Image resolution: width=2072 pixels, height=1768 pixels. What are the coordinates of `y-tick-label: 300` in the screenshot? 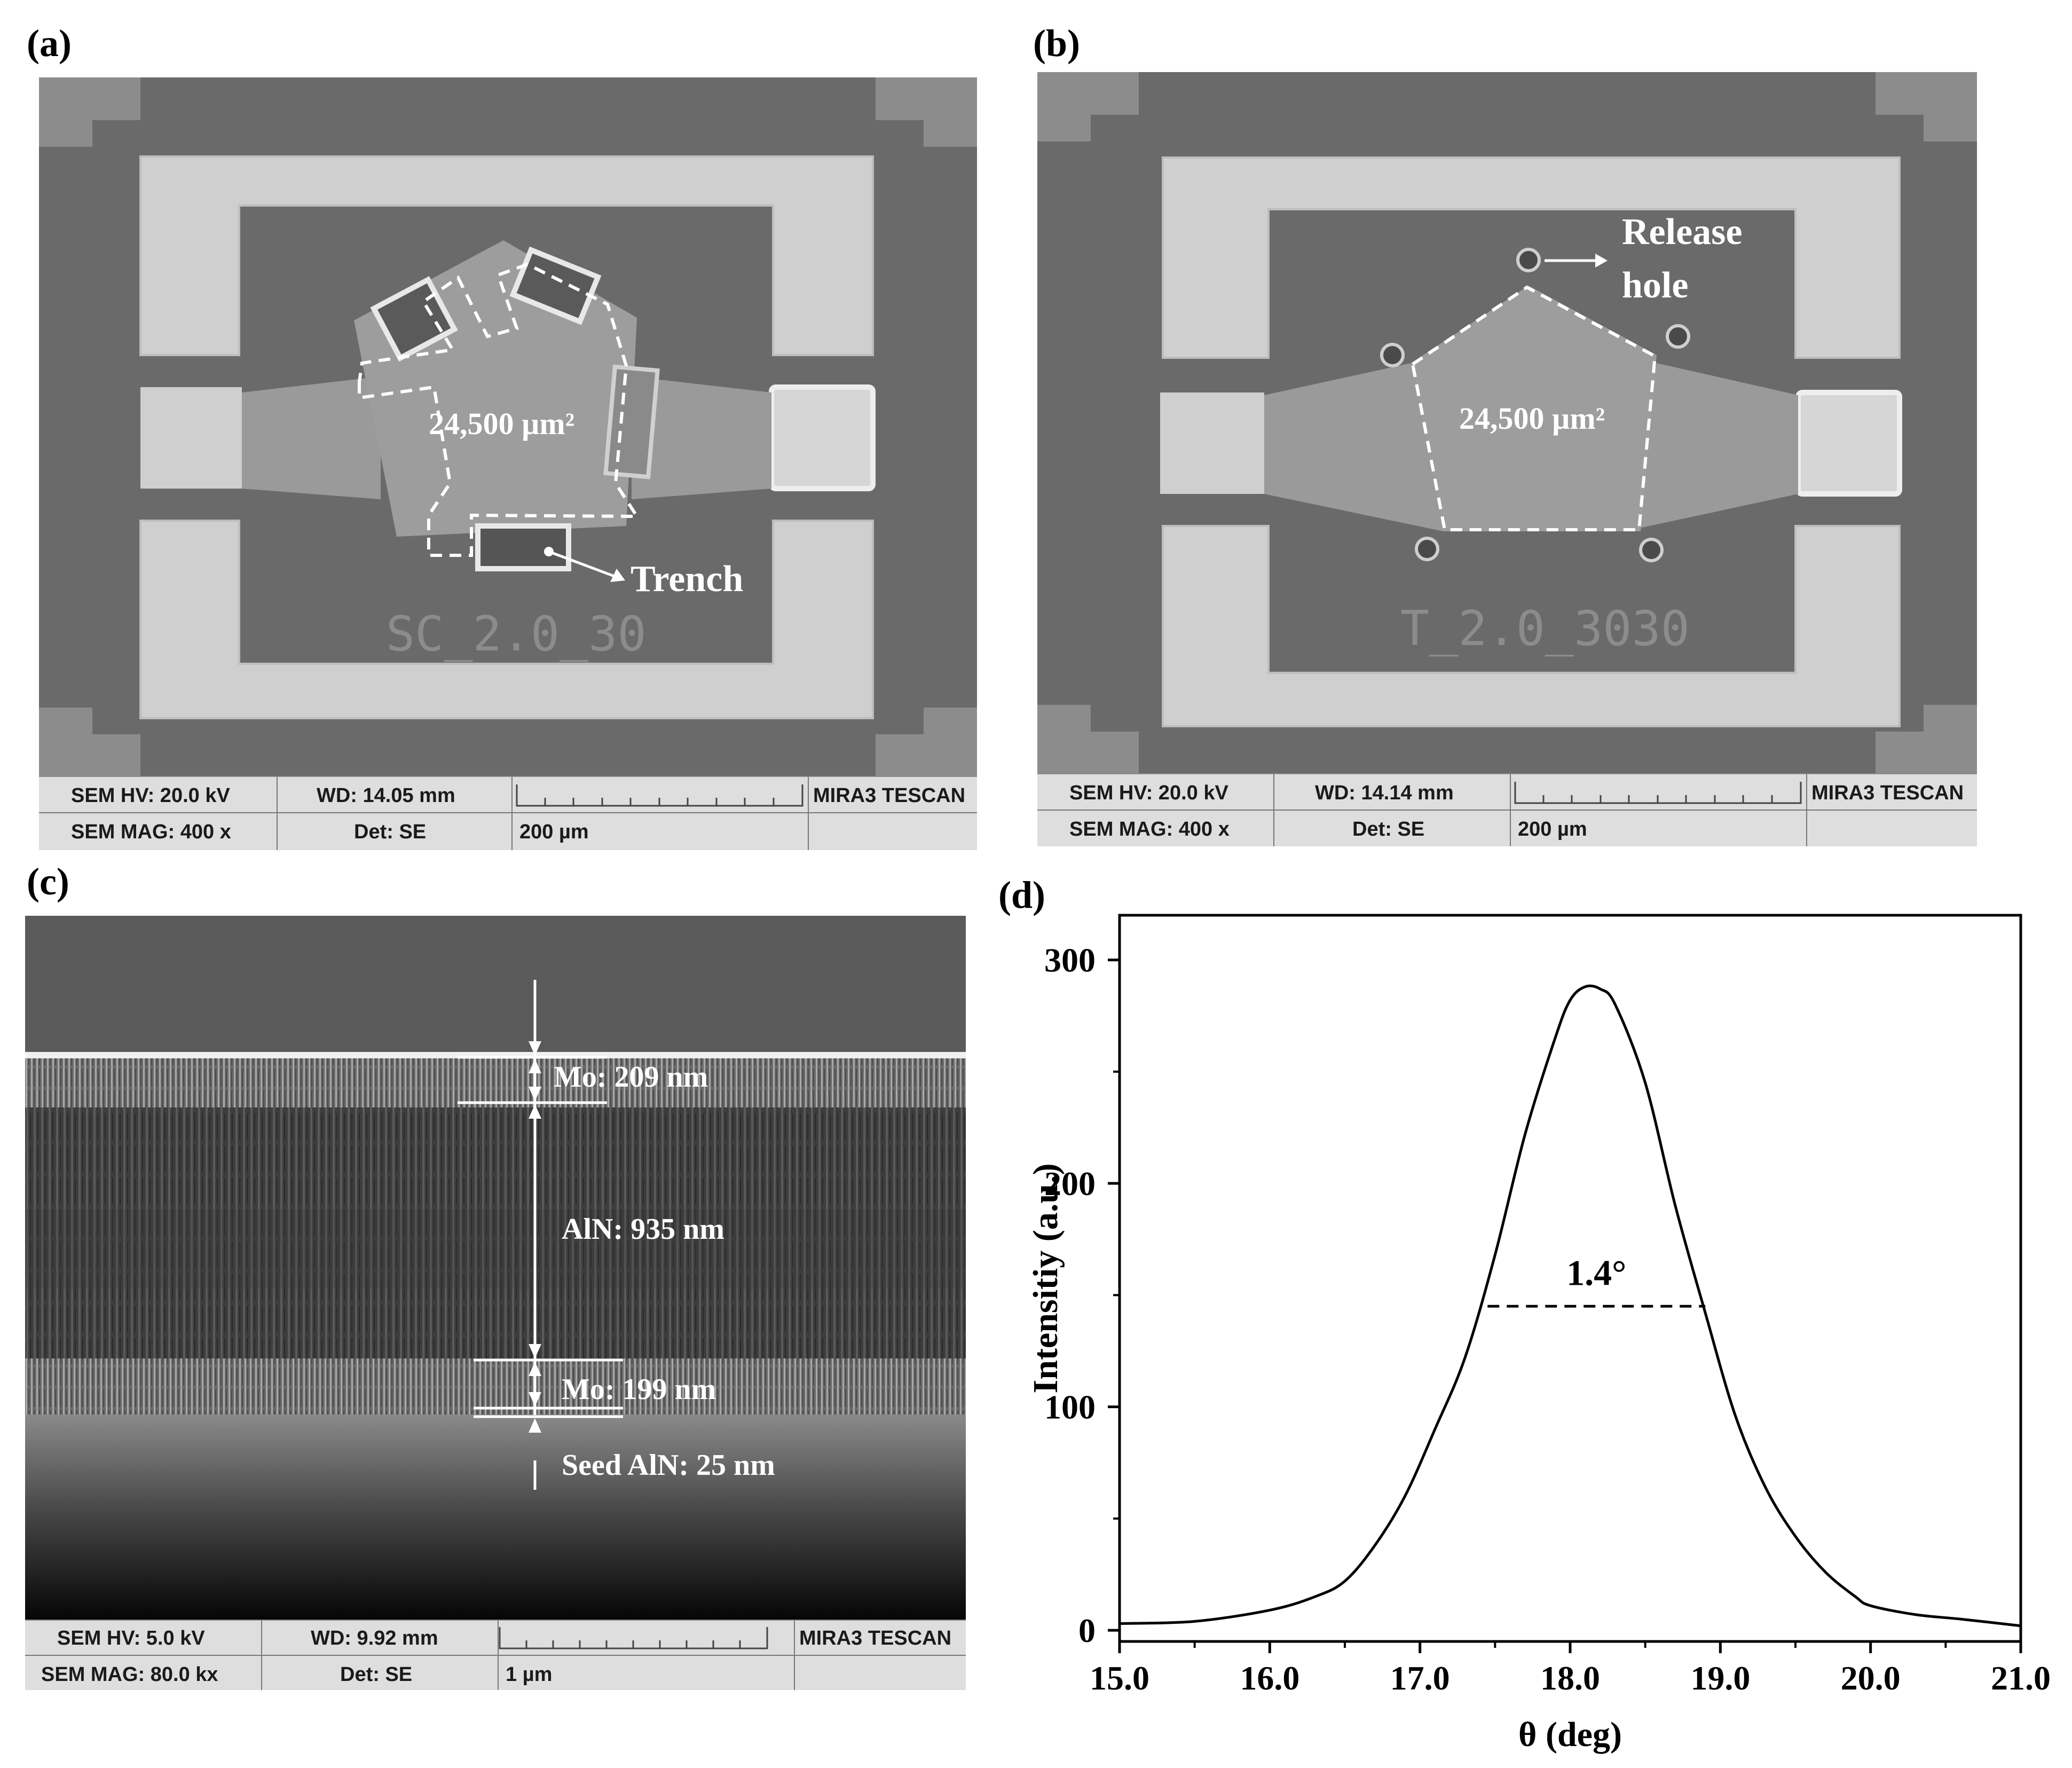 It's located at (1070, 960).